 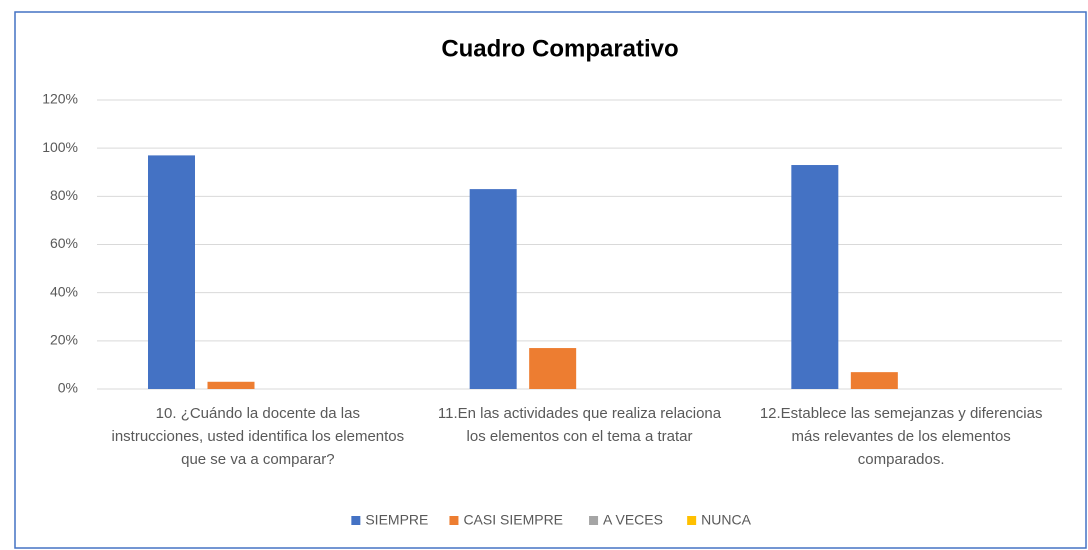 What do you see at coordinates (726, 520) in the screenshot?
I see `legend-label: NUNCA` at bounding box center [726, 520].